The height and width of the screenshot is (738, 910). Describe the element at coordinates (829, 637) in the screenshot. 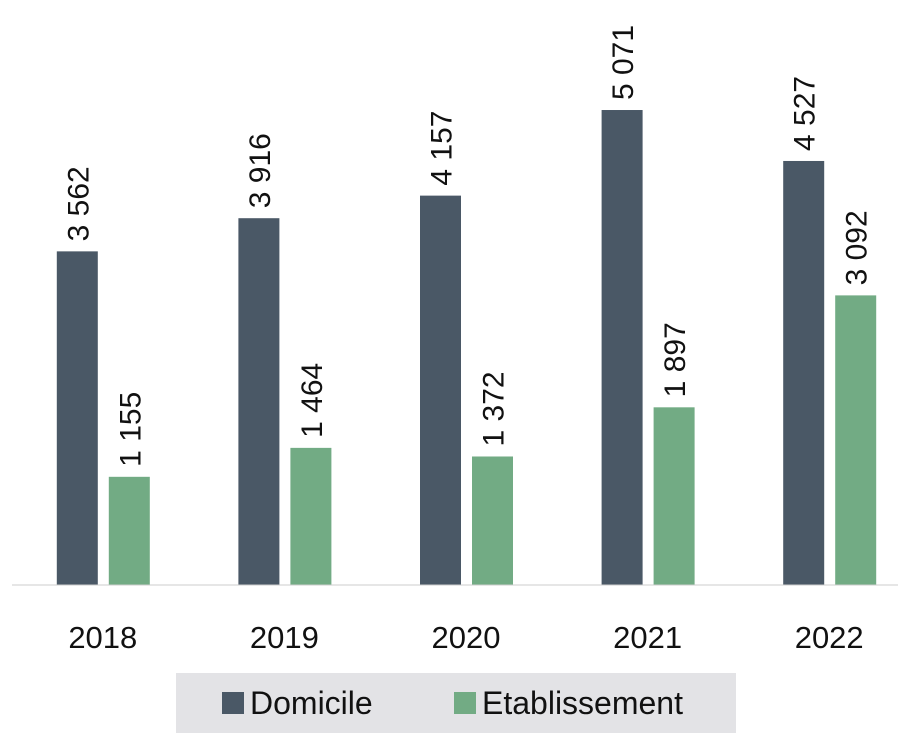

I see `x-tick-label: 2022` at that location.